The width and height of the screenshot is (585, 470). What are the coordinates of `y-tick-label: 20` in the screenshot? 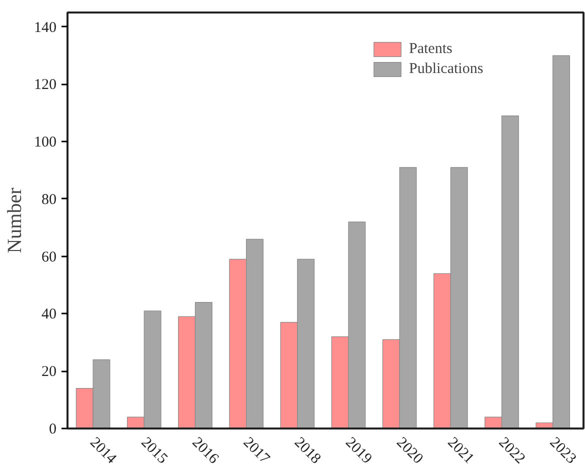 It's located at (49, 372).